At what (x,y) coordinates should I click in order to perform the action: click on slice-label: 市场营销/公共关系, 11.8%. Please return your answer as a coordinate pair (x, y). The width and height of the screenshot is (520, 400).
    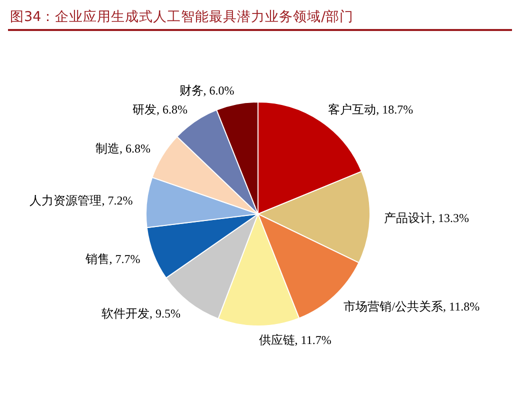
    Looking at the image, I should click on (412, 306).